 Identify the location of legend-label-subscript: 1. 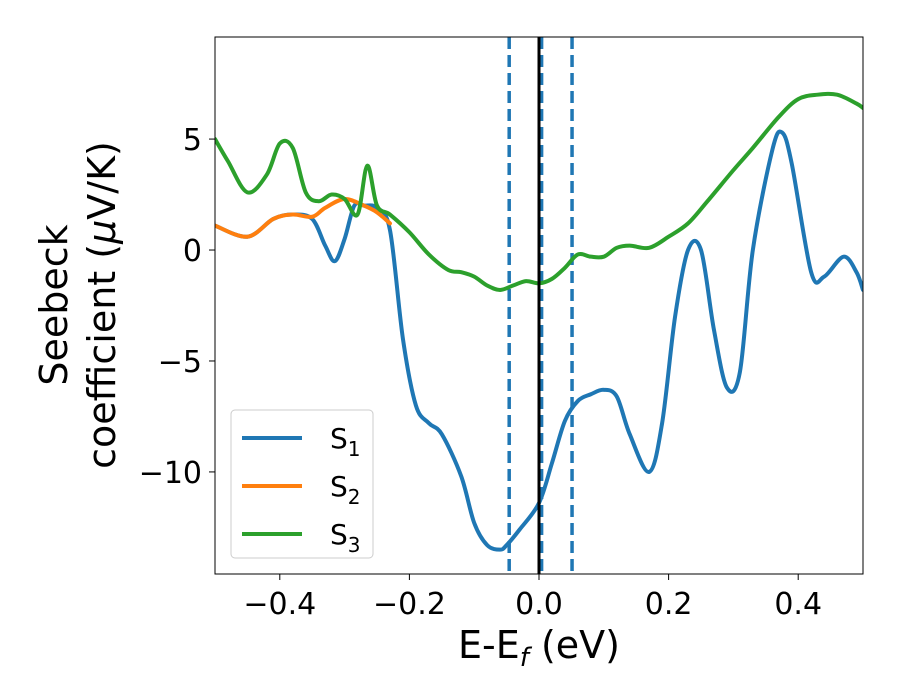
(354, 449).